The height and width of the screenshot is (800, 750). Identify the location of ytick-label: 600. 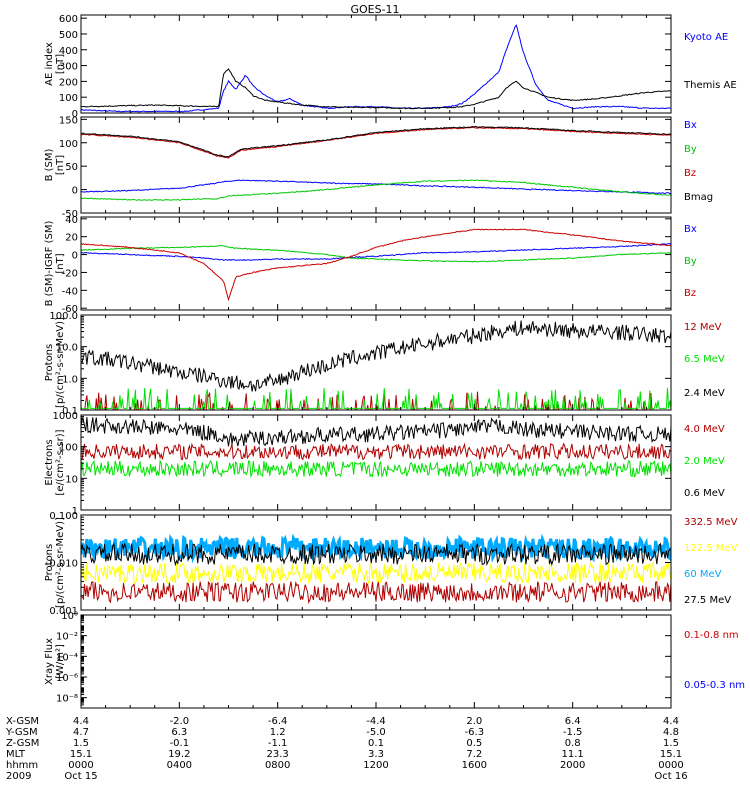
(68, 19).